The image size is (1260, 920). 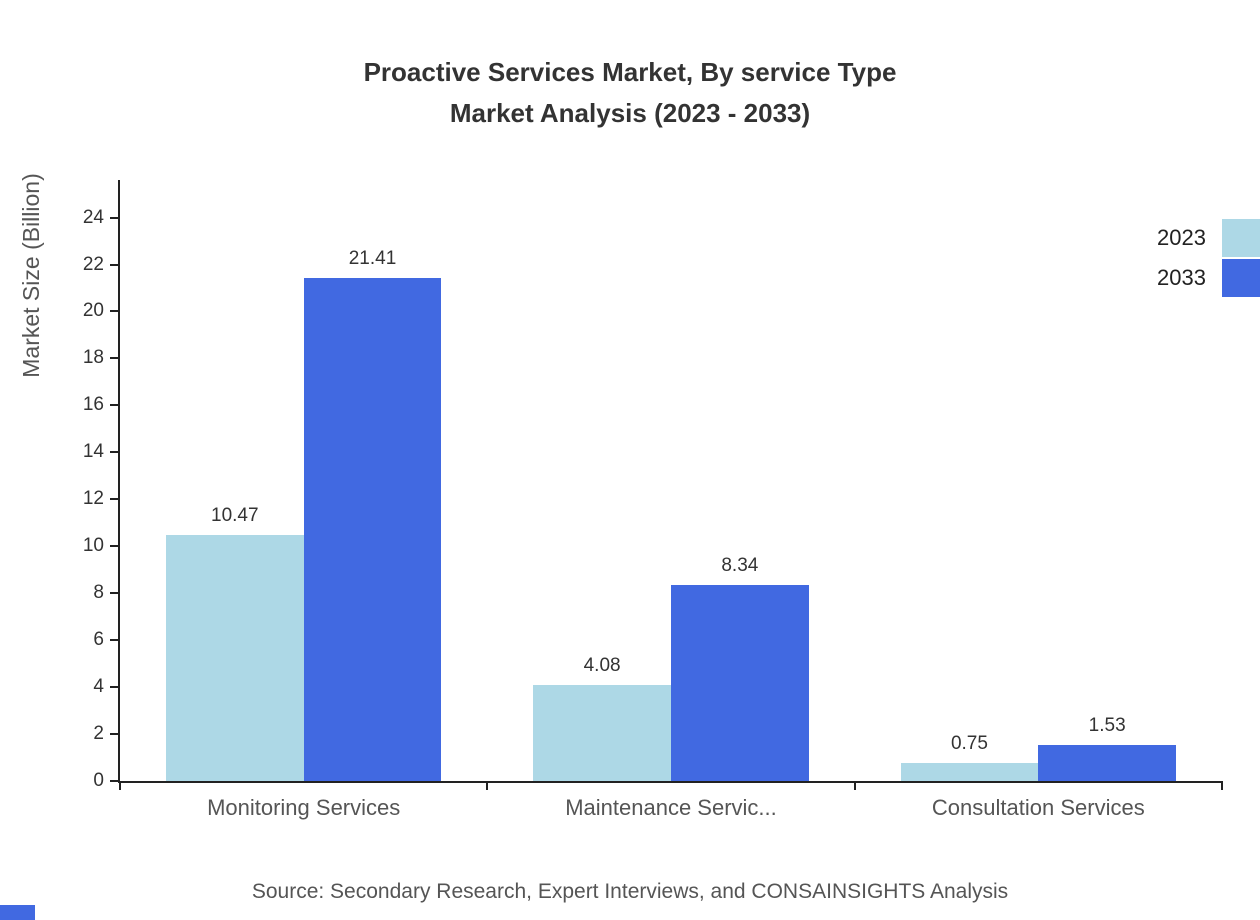 What do you see at coordinates (1107, 726) in the screenshot?
I see `bar-value-label: 1.53` at bounding box center [1107, 726].